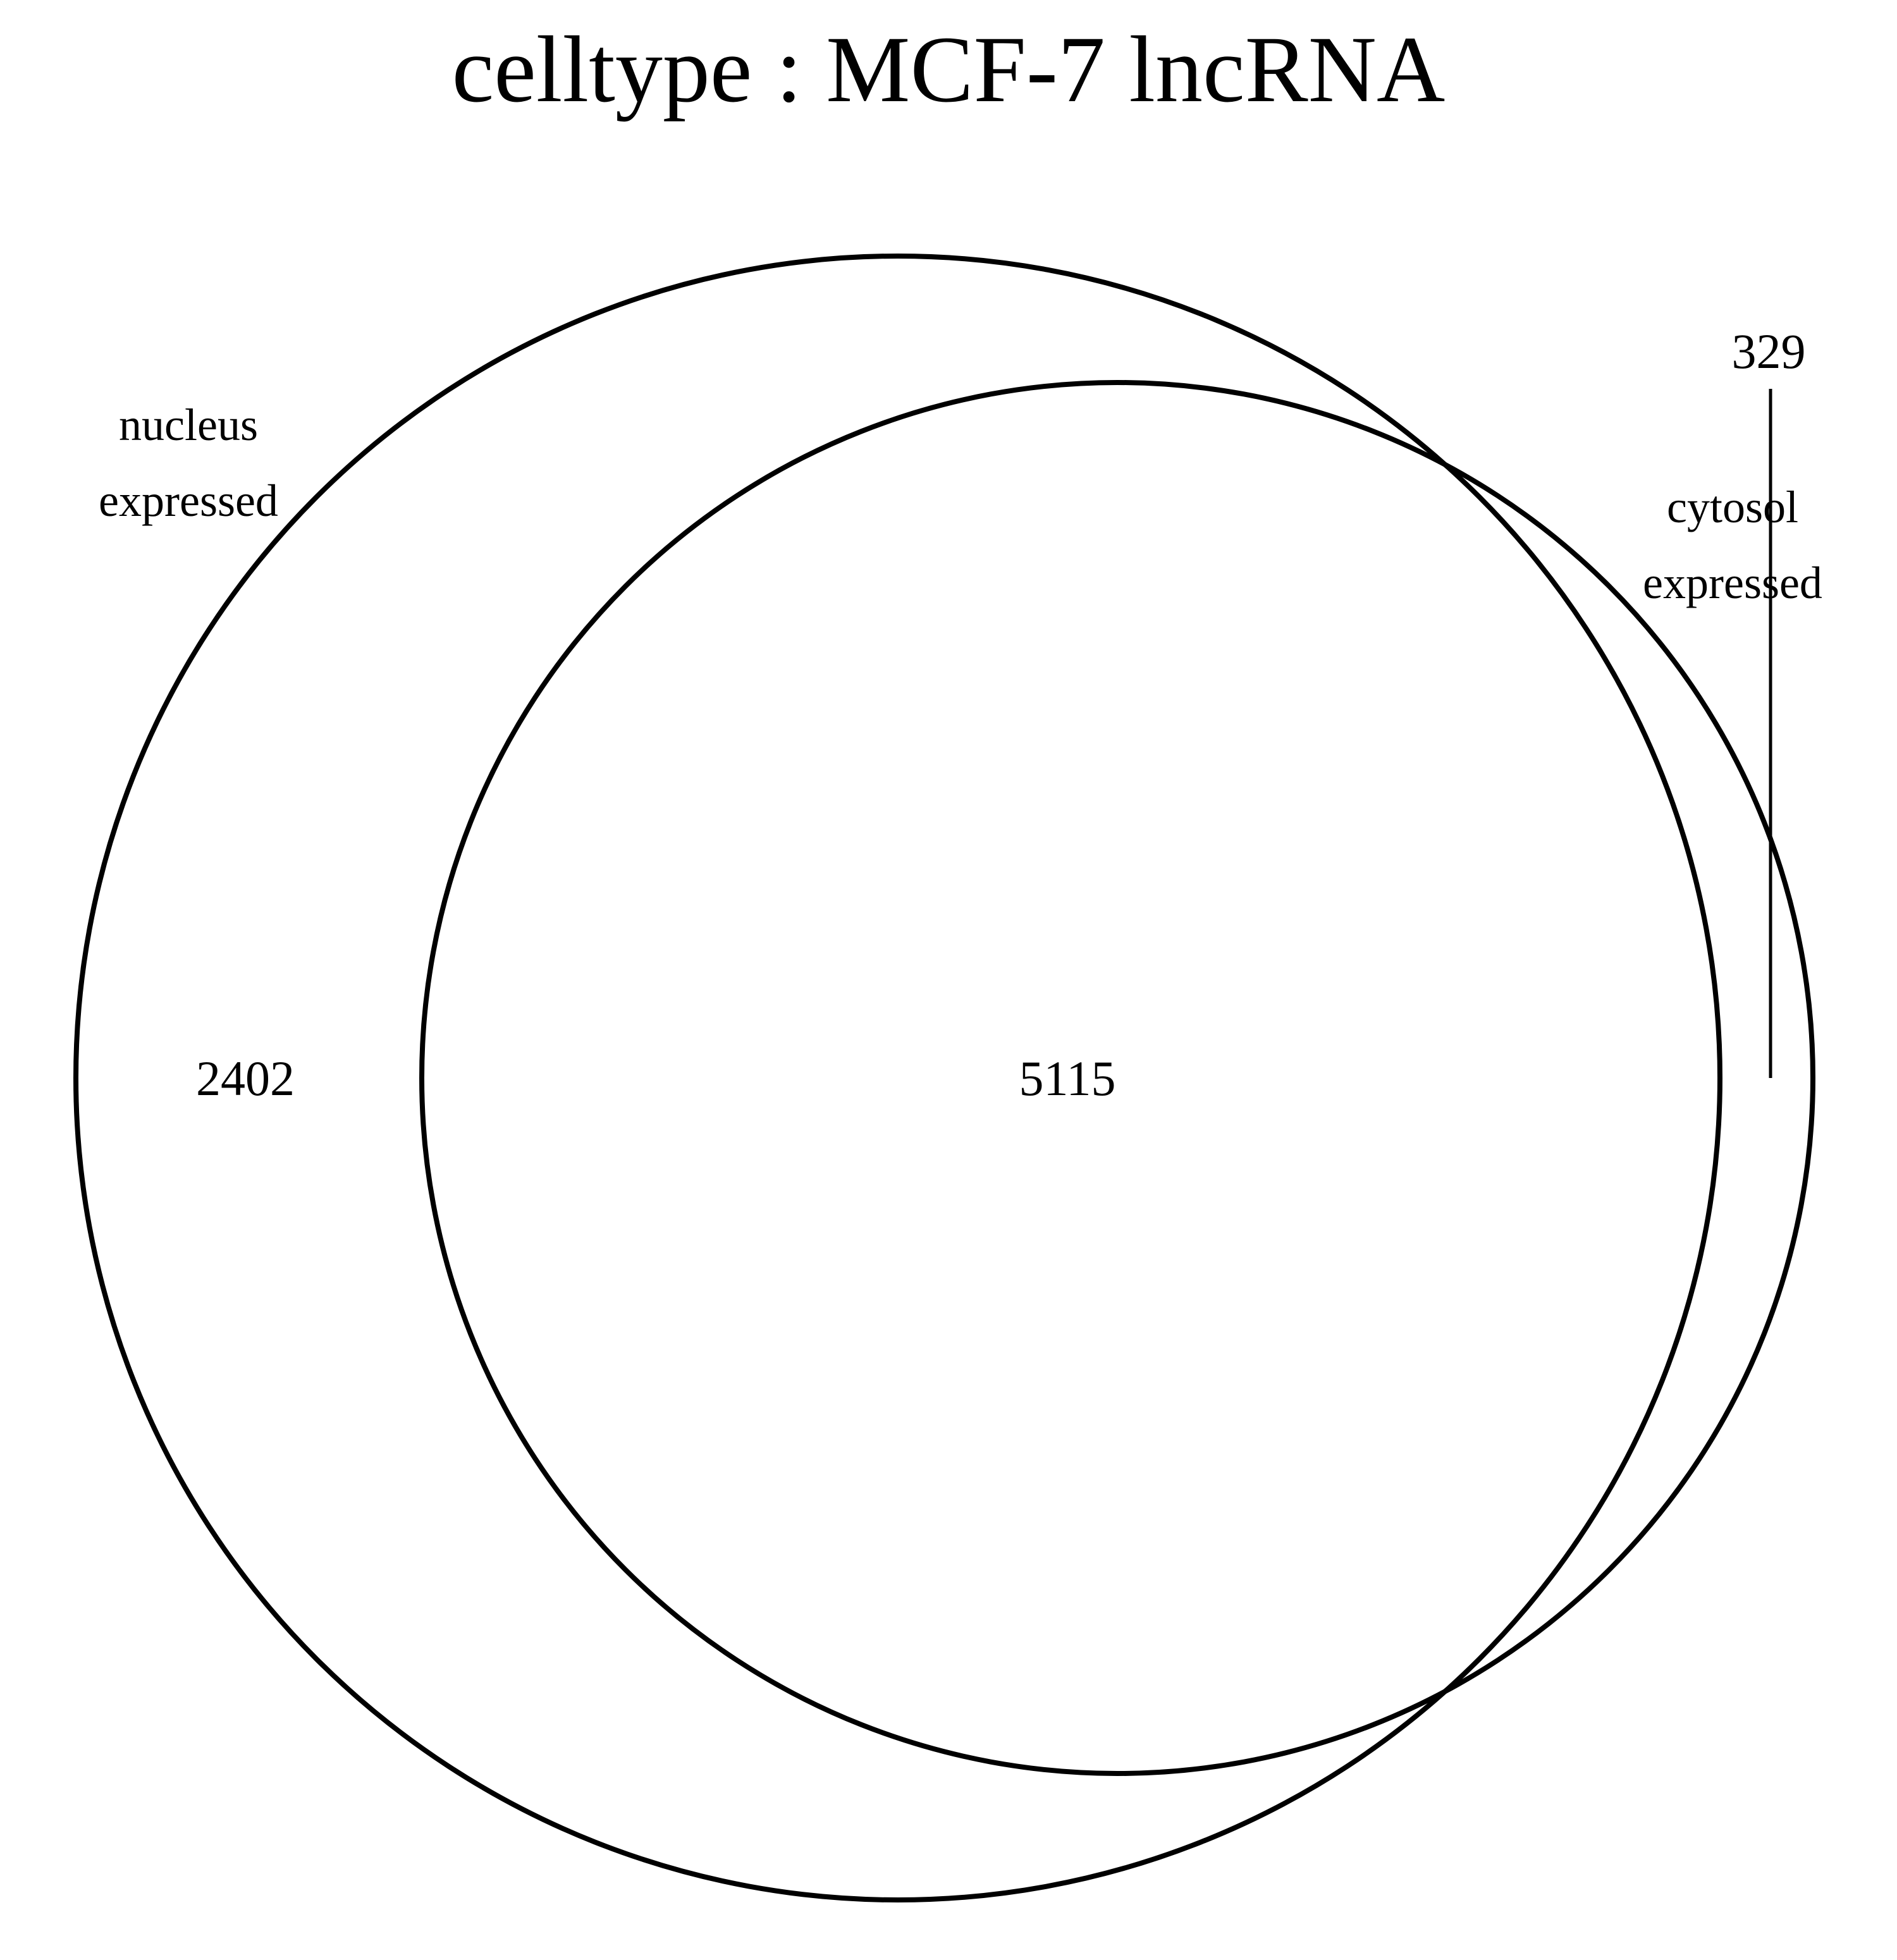 This screenshot has height=1960, width=1897. I want to click on nucleus-set-label-line2: expressed, so click(188, 500).